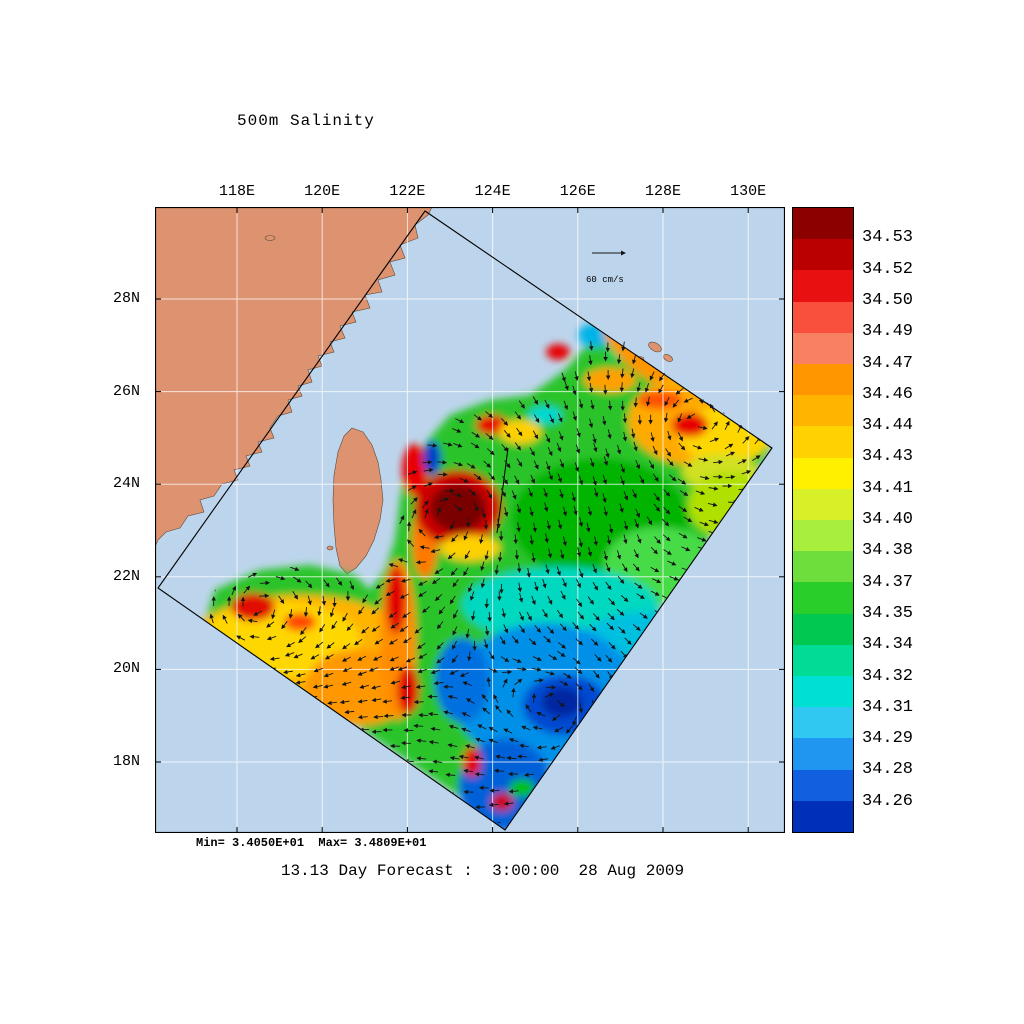 The image size is (1024, 1024). Describe the element at coordinates (888, 394) in the screenshot. I see `colorbar-tick-label: 34.46` at that location.